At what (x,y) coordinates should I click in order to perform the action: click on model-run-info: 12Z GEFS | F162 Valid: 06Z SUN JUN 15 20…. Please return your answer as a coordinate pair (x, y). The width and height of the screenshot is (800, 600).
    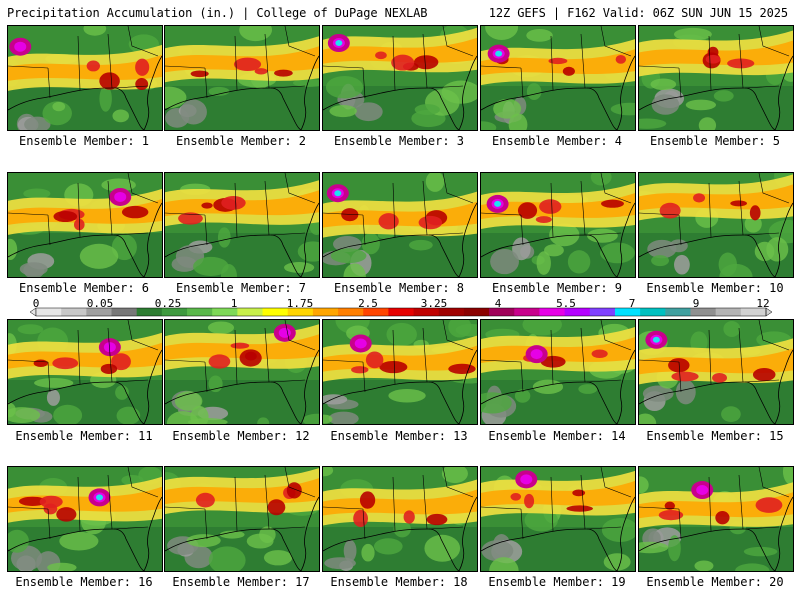
    Looking at the image, I should click on (638, 13).